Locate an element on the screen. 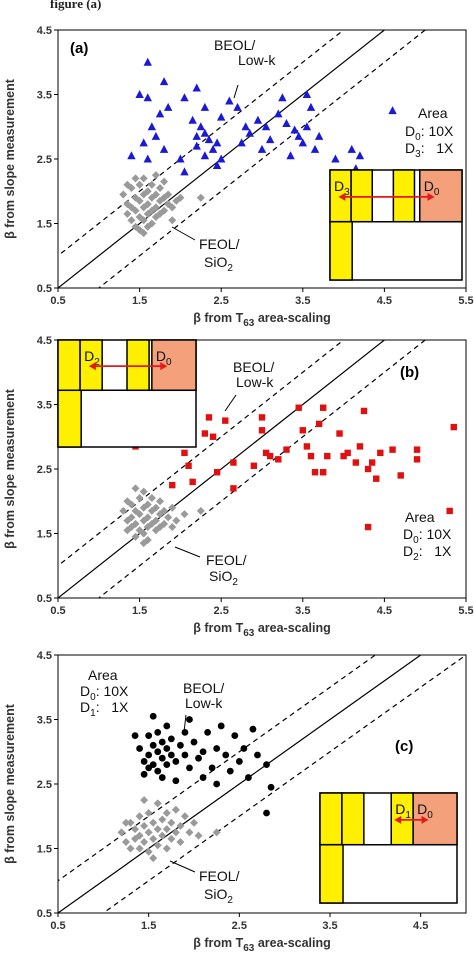 The width and height of the screenshot is (474, 962). y-tick-label: 0.5 is located at coordinates (44, 289).